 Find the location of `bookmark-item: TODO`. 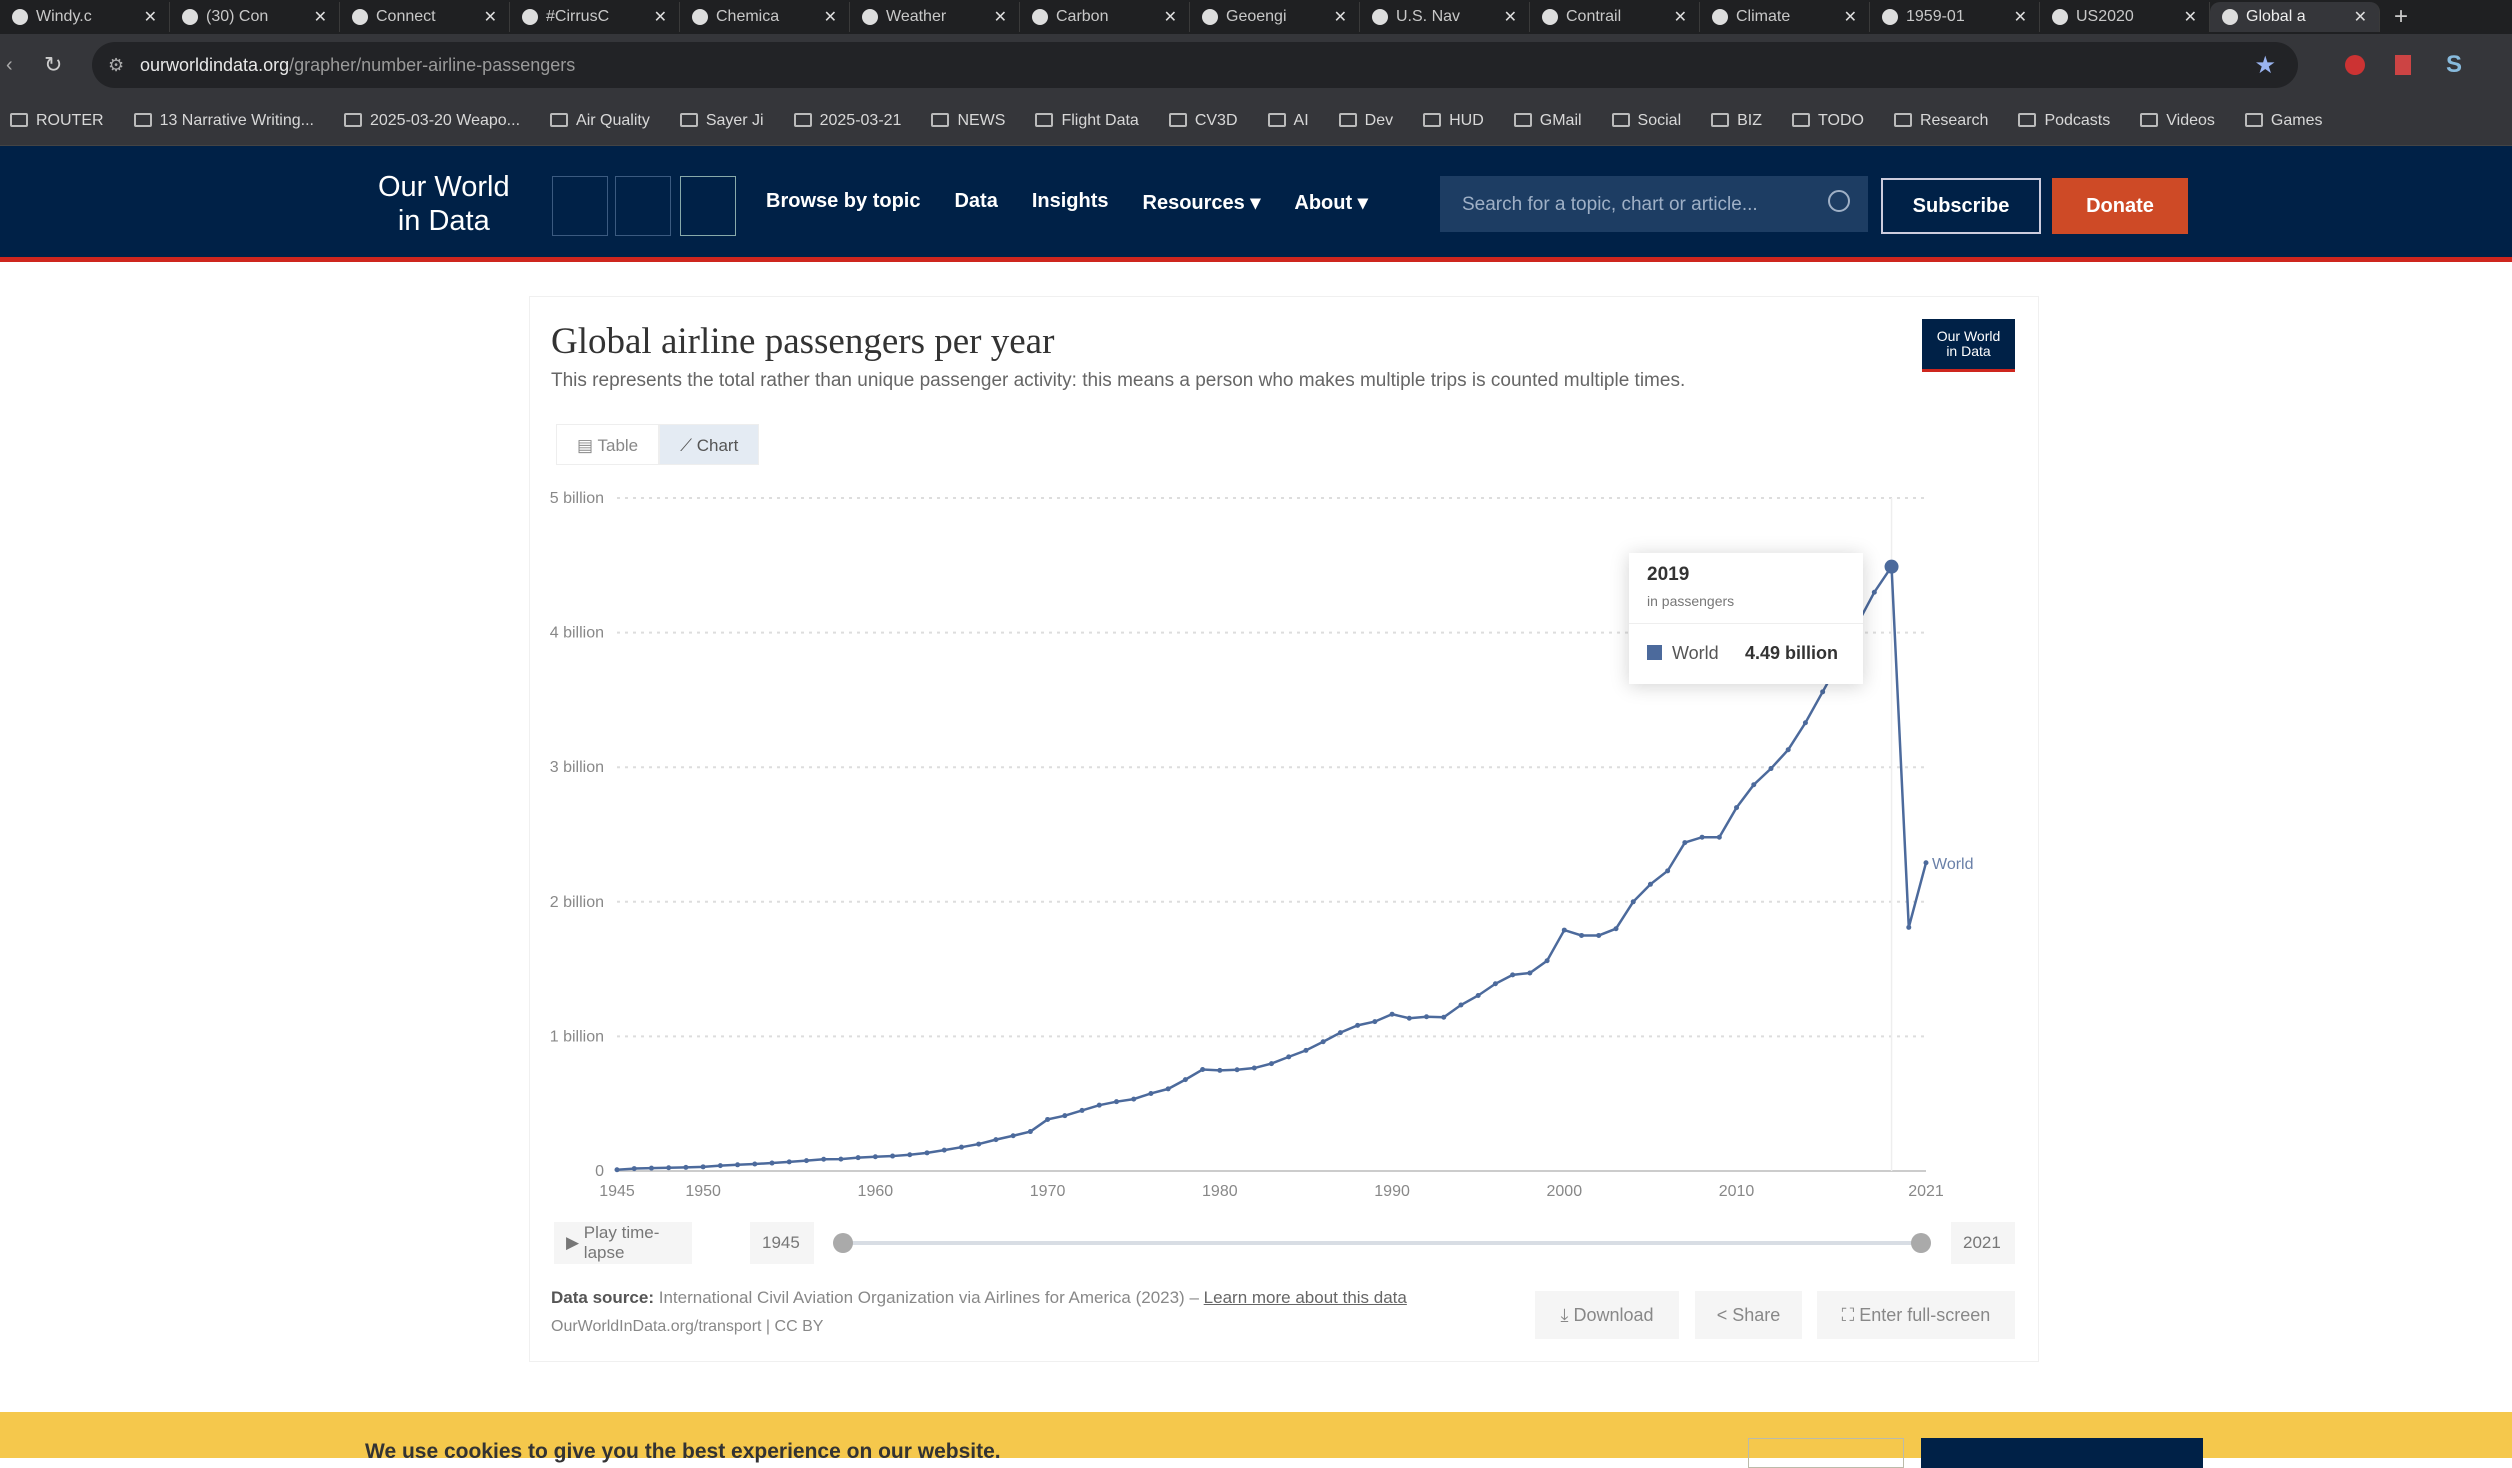

bookmark-item: TODO is located at coordinates (1828, 121).